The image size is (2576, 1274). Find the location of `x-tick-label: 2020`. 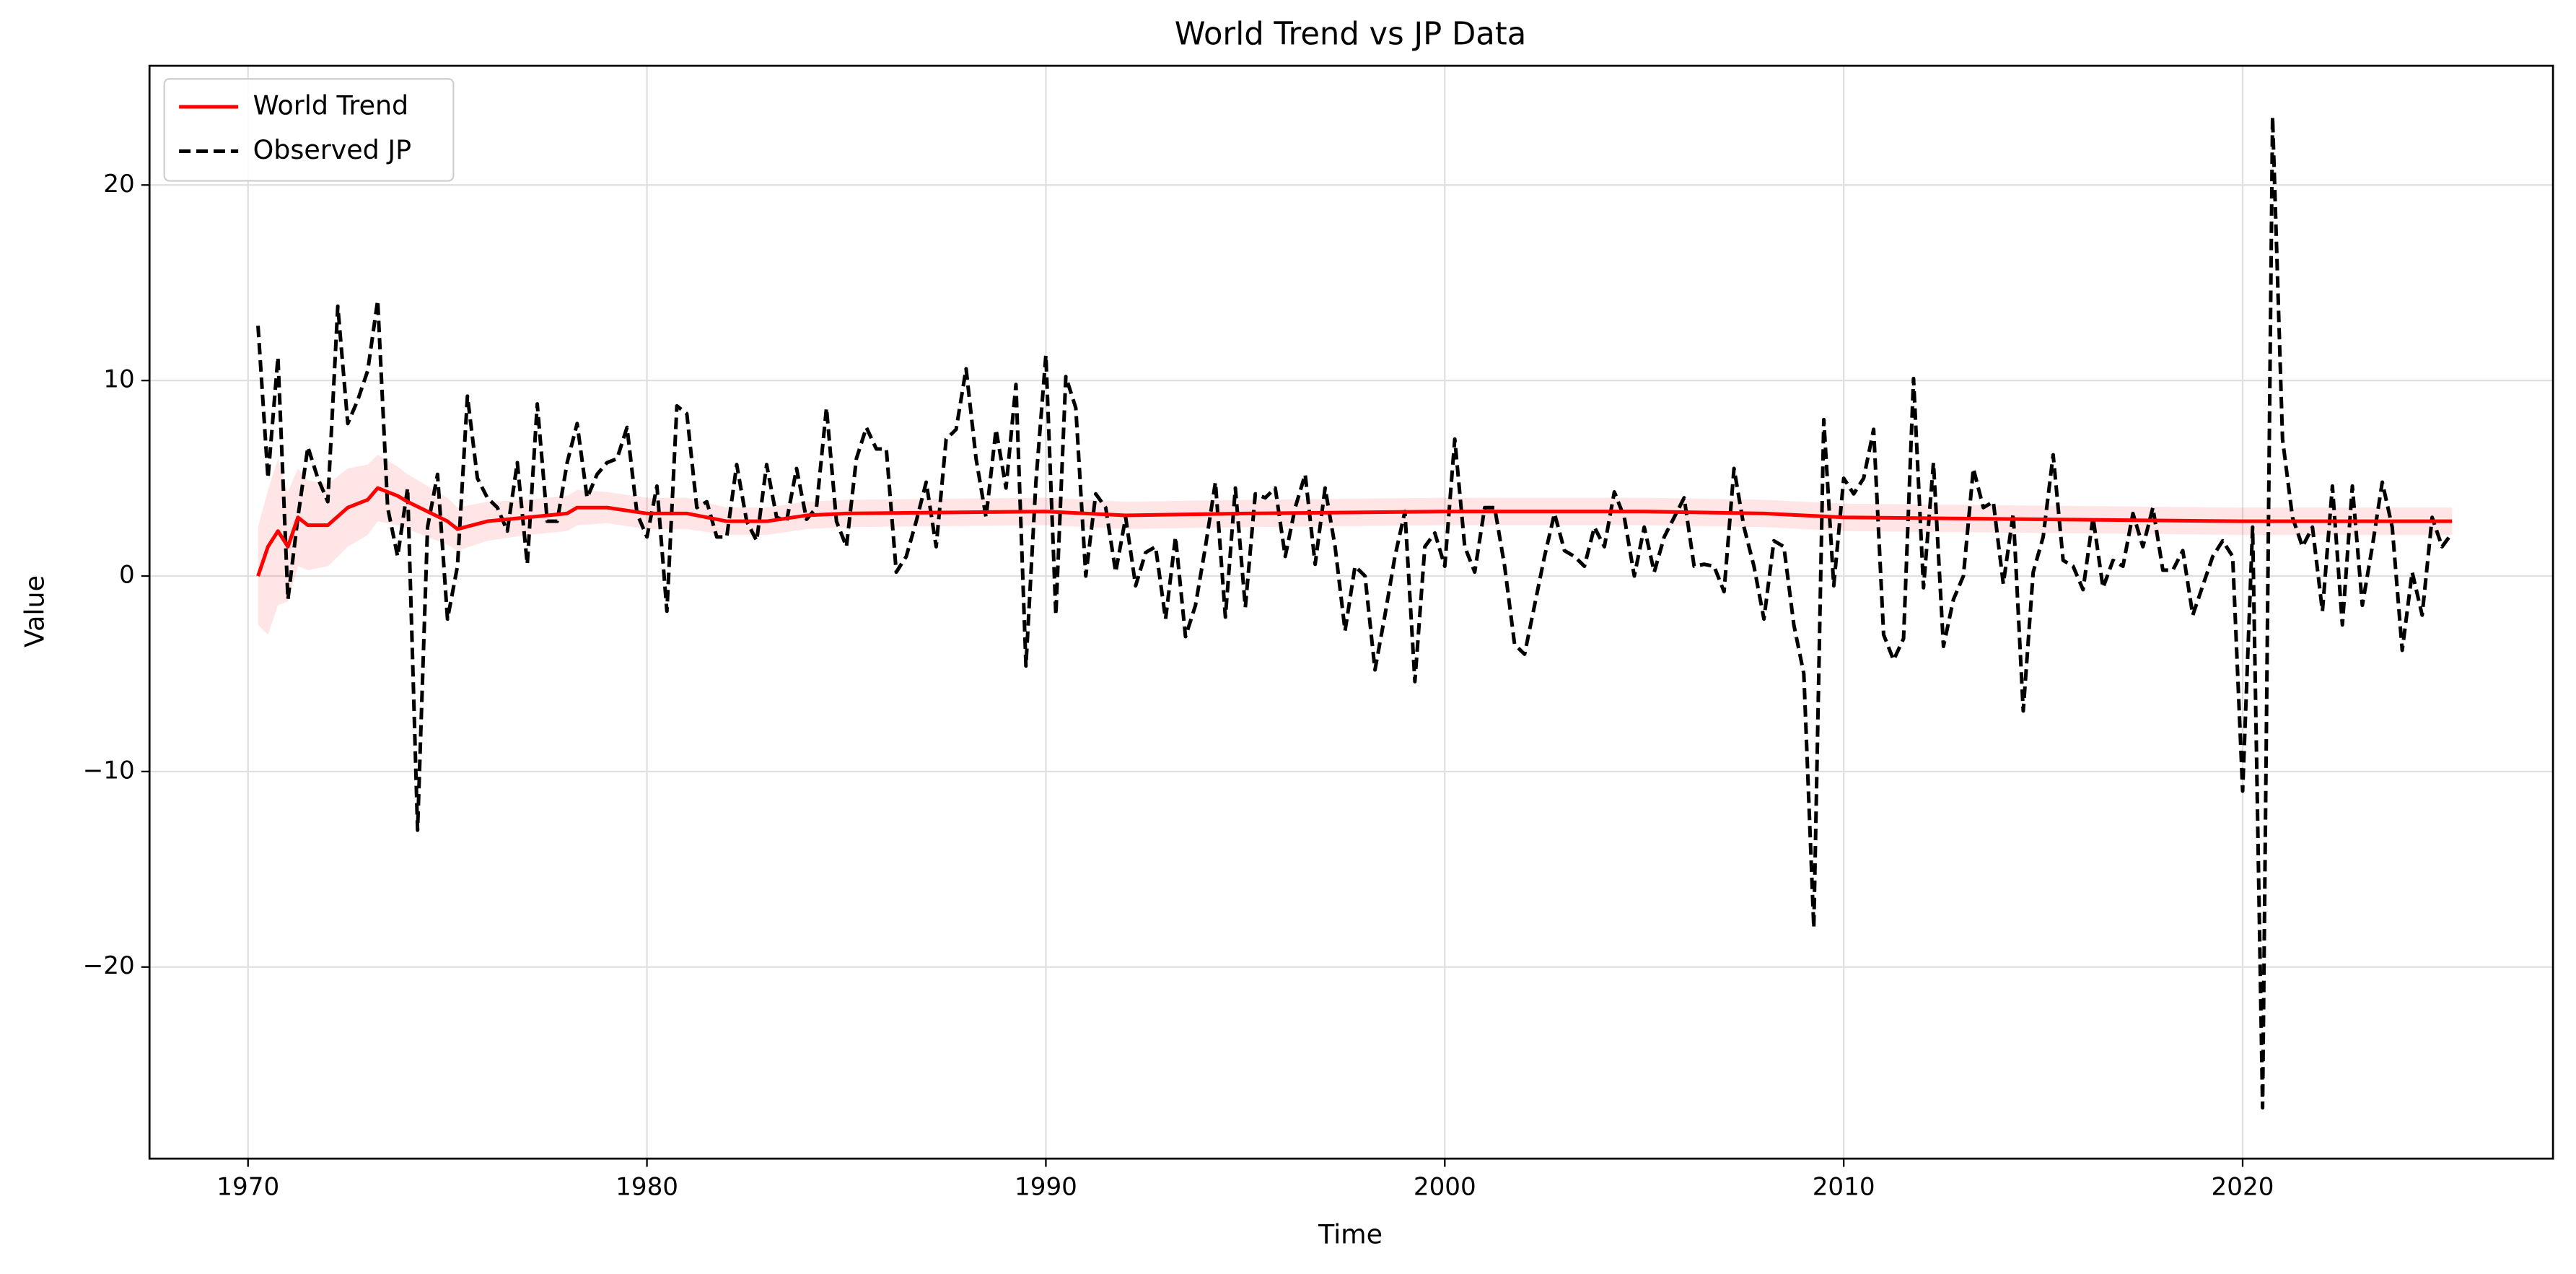

x-tick-label: 2020 is located at coordinates (2243, 1187).